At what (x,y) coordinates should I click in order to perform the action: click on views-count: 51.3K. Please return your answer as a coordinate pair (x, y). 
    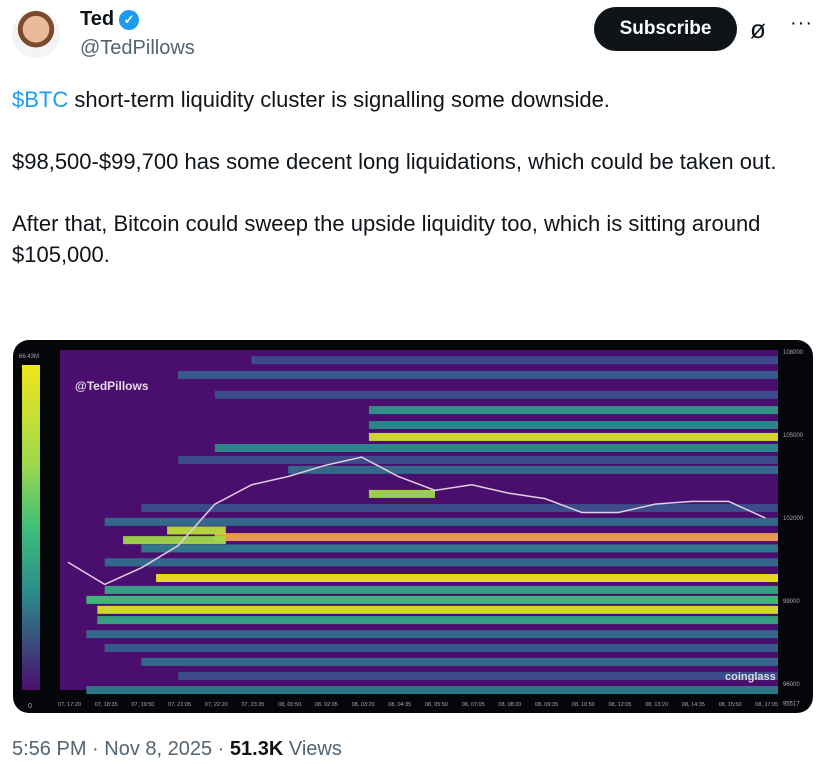
    Looking at the image, I should click on (256, 749).